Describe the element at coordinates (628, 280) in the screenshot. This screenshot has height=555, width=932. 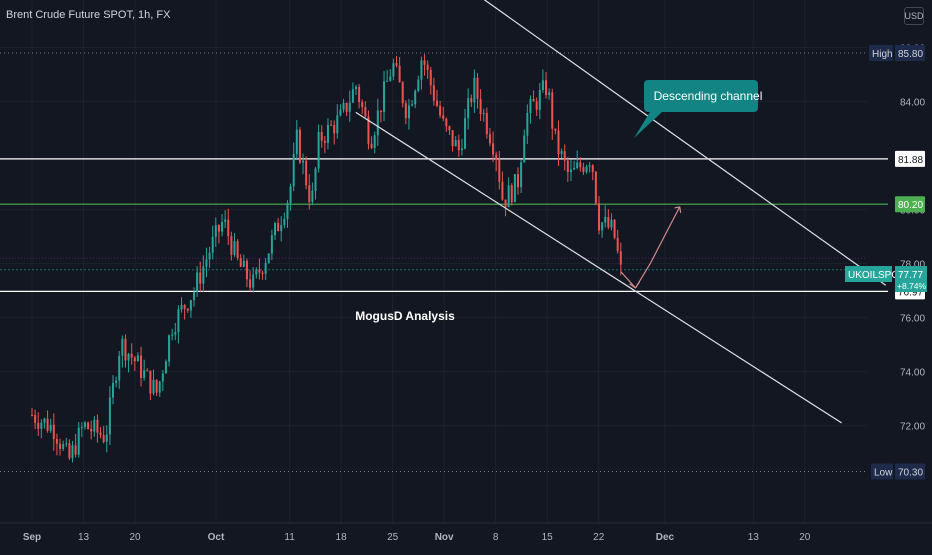
I see `projection-down-arrow` at that location.